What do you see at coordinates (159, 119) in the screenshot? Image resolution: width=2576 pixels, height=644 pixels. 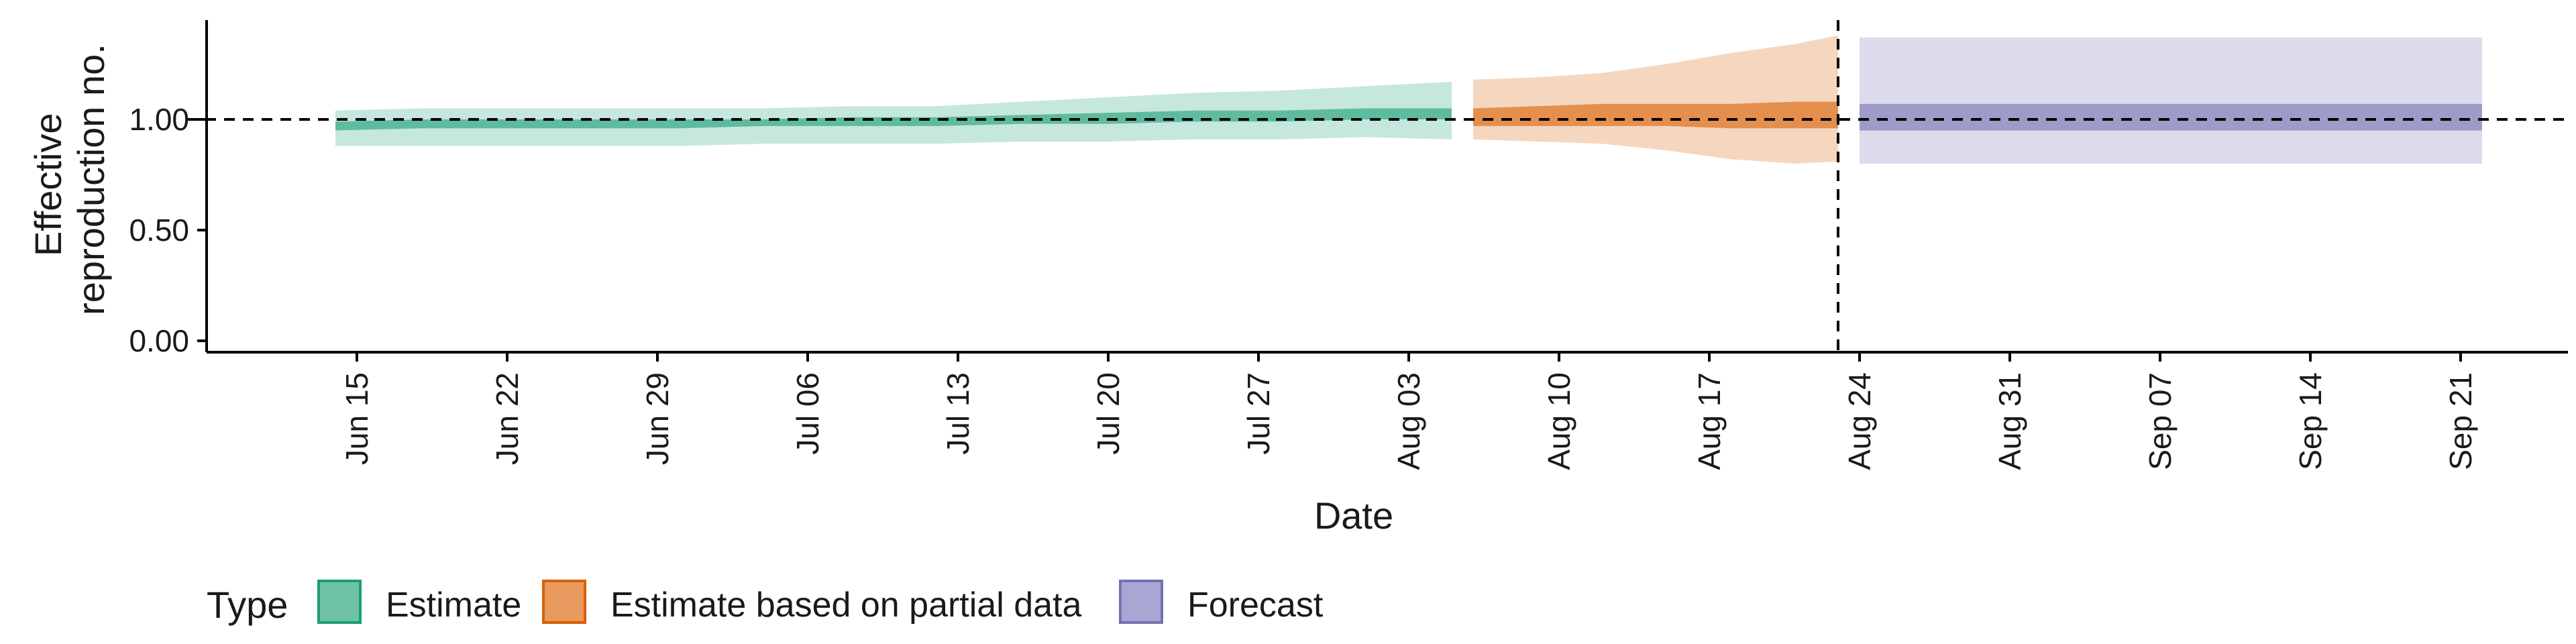 I see `y-tick-label: 1.00` at bounding box center [159, 119].